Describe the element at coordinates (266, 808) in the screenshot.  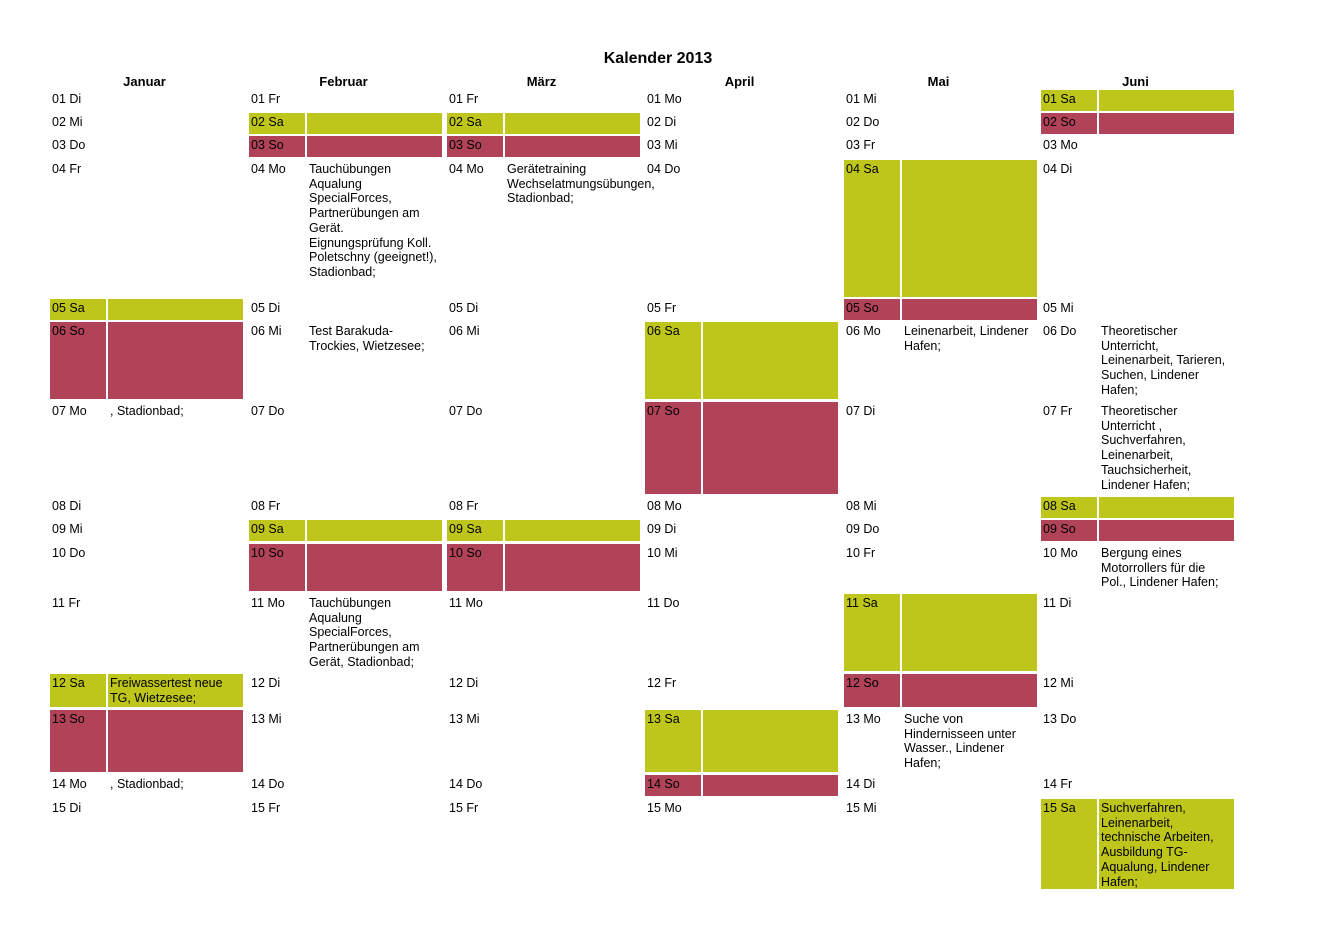
I see `day-cell: 15 Fr` at that location.